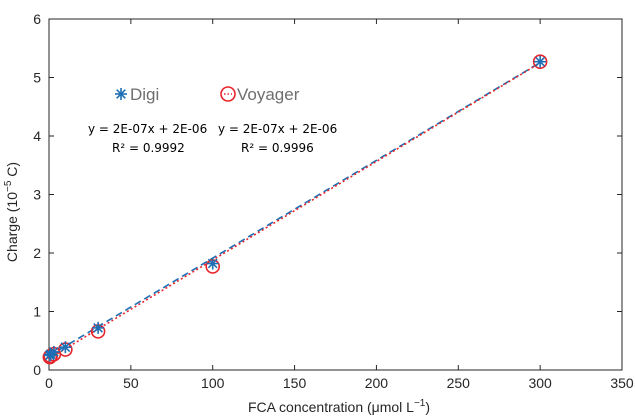  Describe the element at coordinates (459, 383) in the screenshot. I see `x-tick-label: 250` at that location.